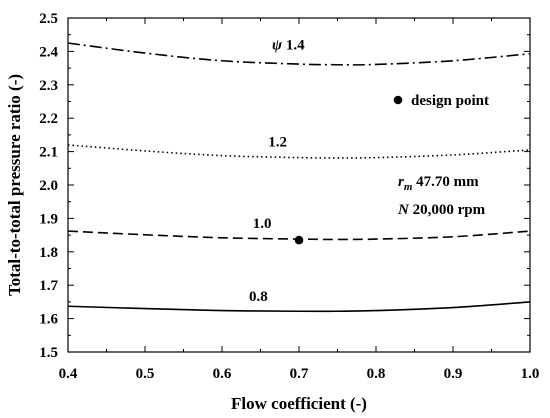 Image resolution: width=550 pixels, height=418 pixels. Describe the element at coordinates (262, 224) in the screenshot. I see `series-label: 1.0` at that location.